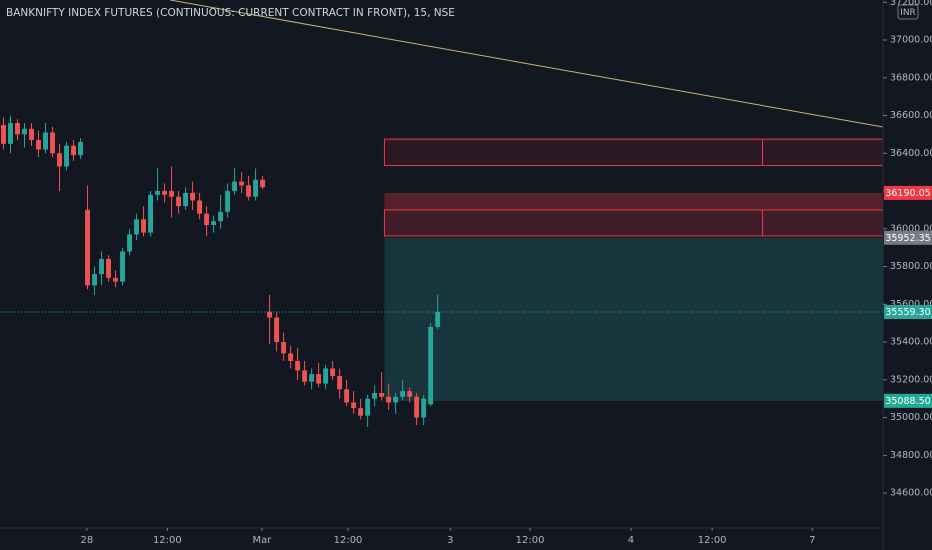  Describe the element at coordinates (911, 228) in the screenshot. I see `y-tick-label: 36000.00` at that location.